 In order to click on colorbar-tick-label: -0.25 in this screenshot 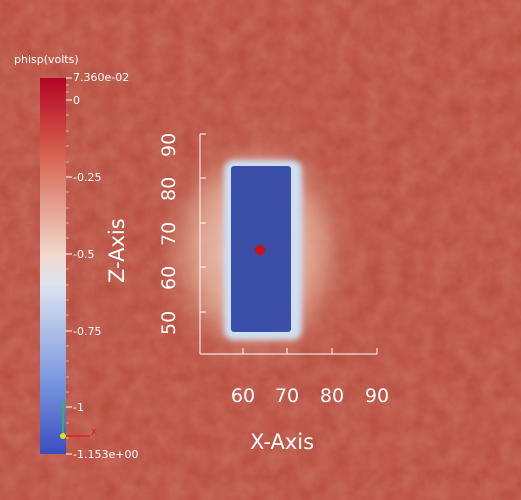, I will do `click(87, 177)`.